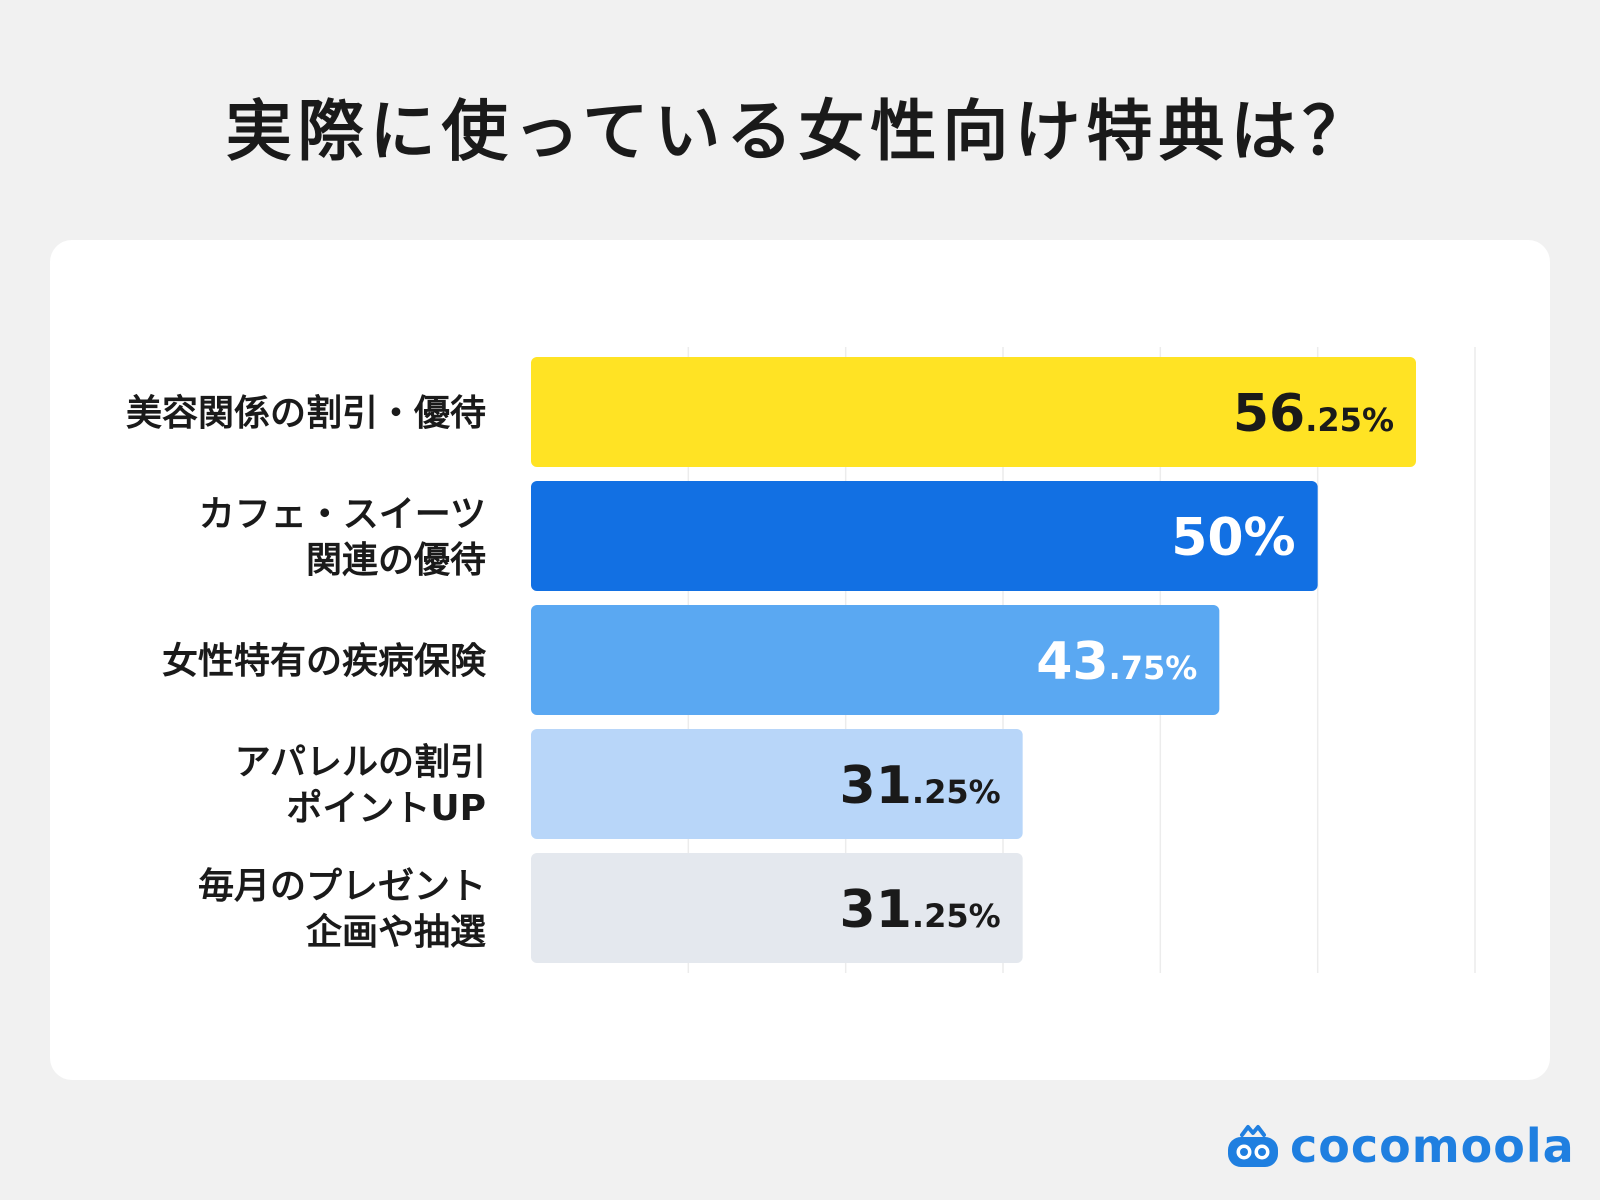 Image resolution: width=1600 pixels, height=1200 pixels. Describe the element at coordinates (1253, 1146) in the screenshot. I see `cocomoola-logo-icon` at that location.